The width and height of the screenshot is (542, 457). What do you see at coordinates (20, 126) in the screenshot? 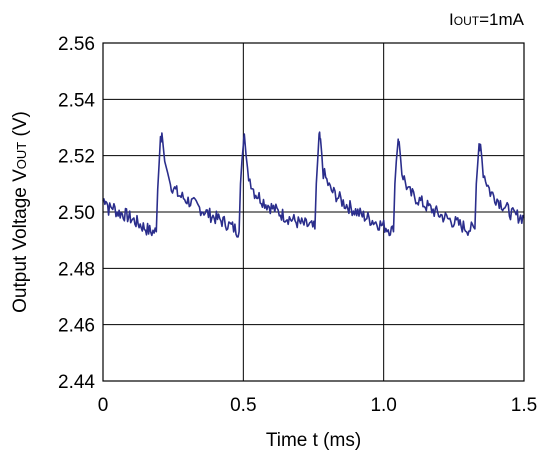
I see `y-axis-label-rest: (V)` at bounding box center [20, 126].